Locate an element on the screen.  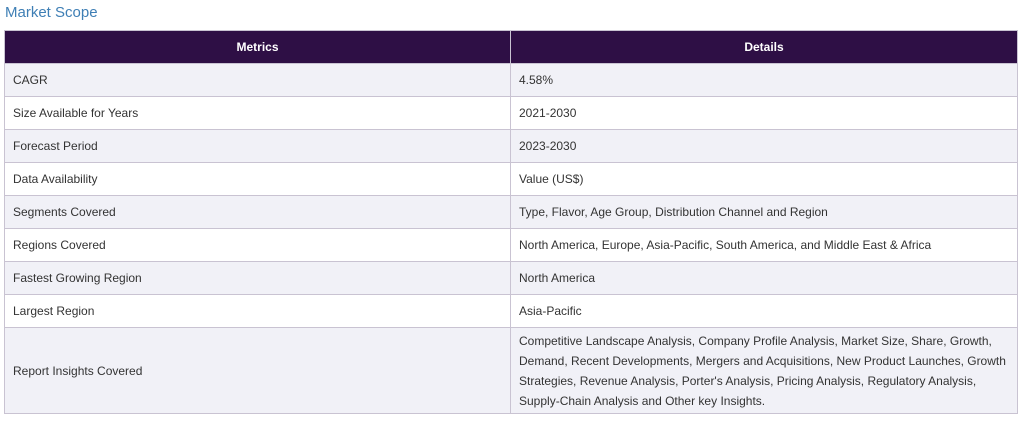
table-row: Forecast Period 2023-2030 is located at coordinates (511, 146).